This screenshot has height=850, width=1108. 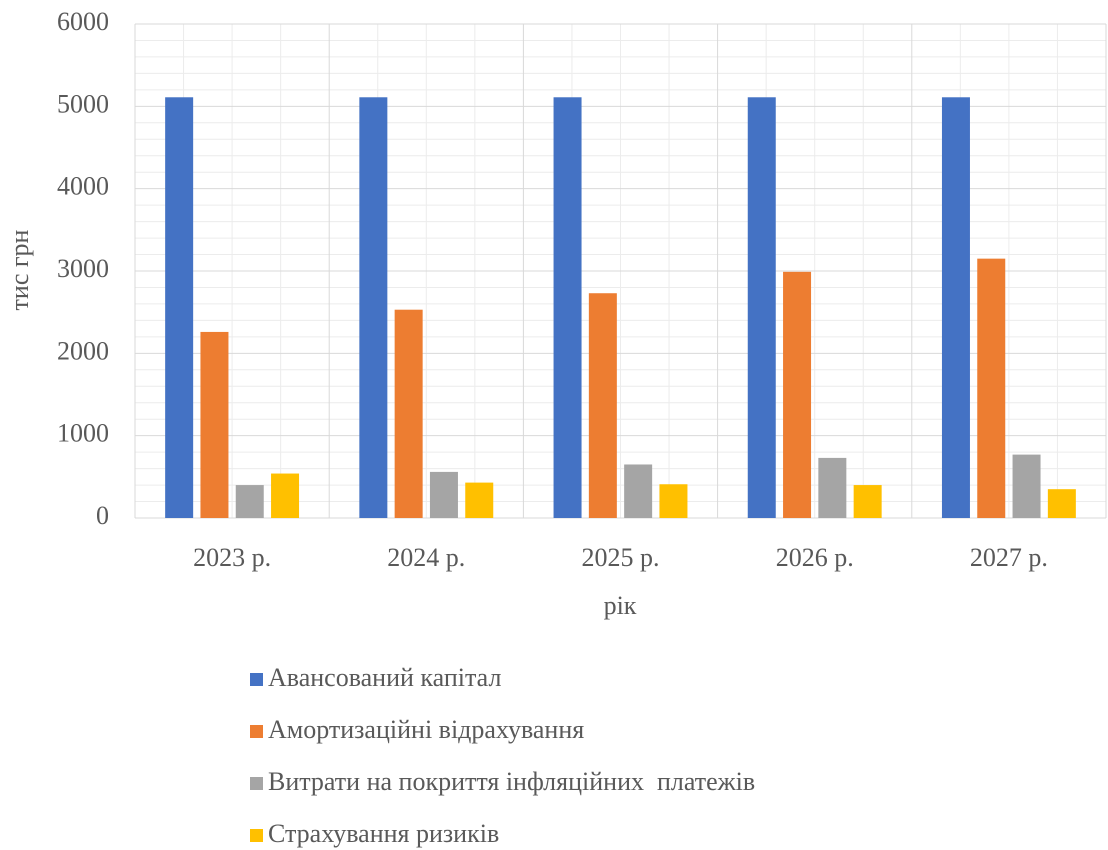 I want to click on x-tick-label: 2024 р., so click(x=426, y=557).